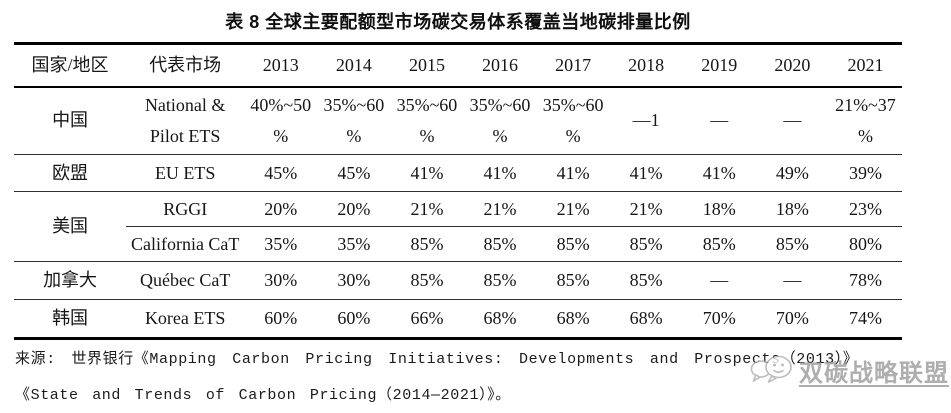 The width and height of the screenshot is (951, 413). I want to click on market-cell: RGGI, so click(185, 209).